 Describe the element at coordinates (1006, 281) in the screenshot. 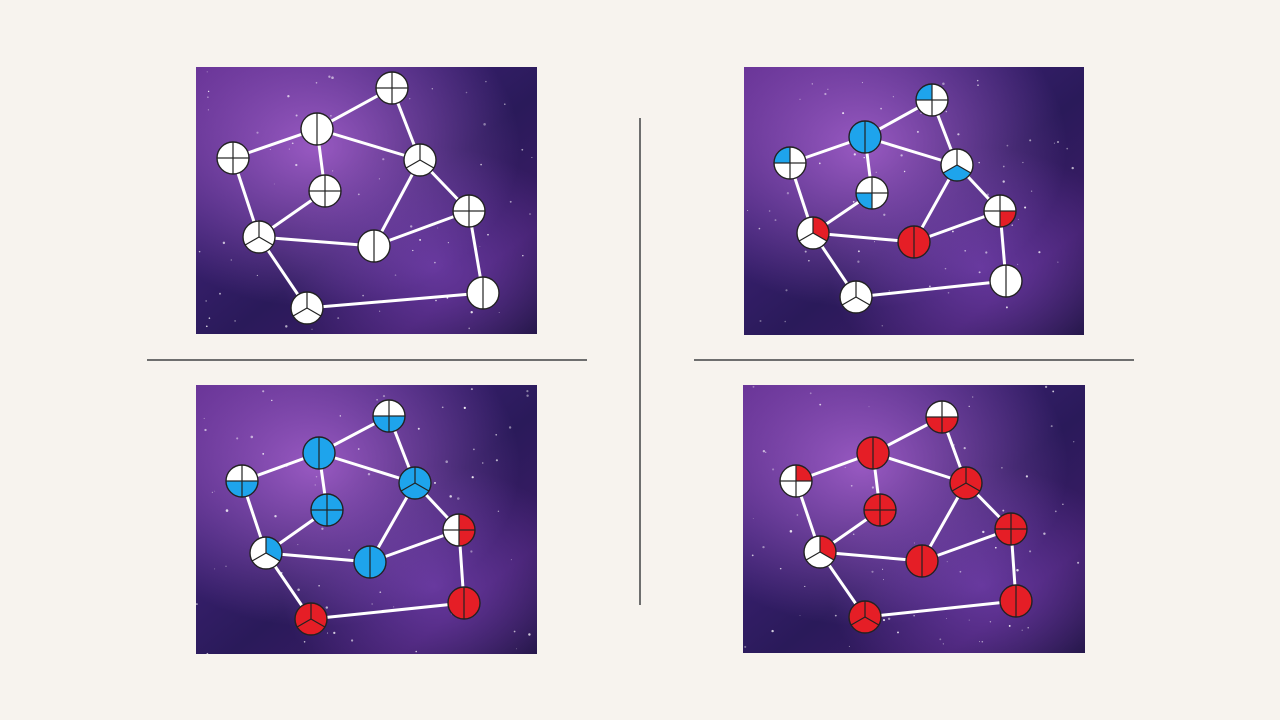

I see `node-n10` at that location.